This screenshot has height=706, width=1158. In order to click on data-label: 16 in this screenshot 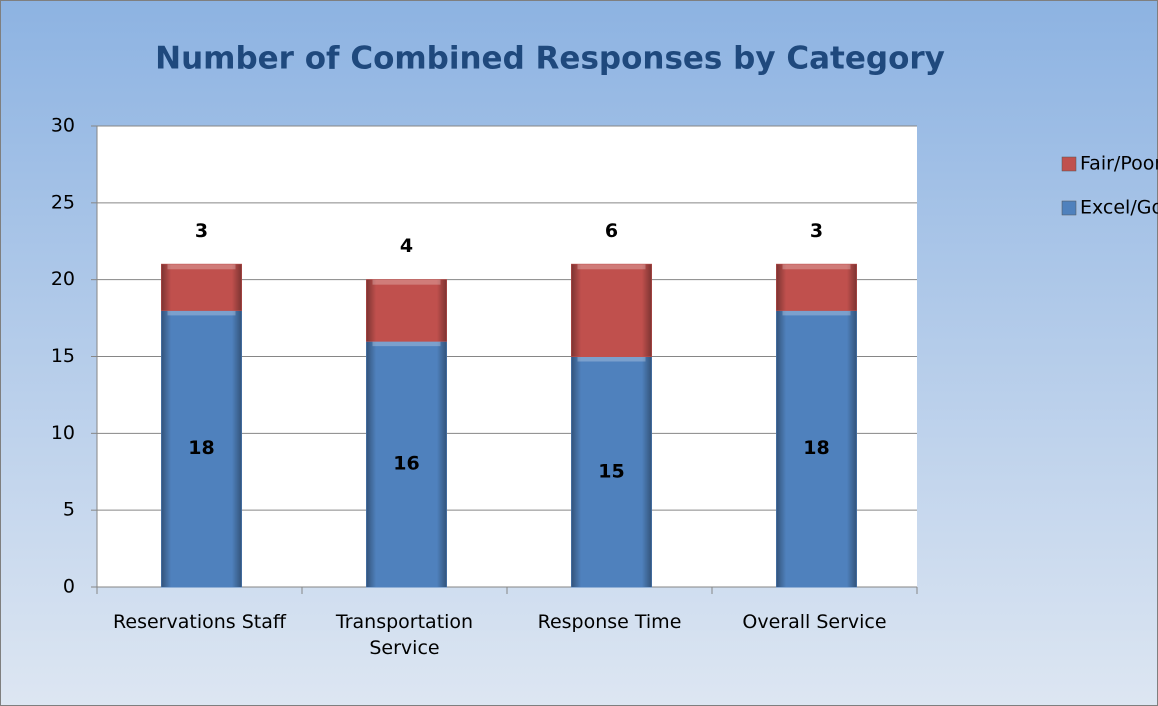, I will do `click(406, 464)`.